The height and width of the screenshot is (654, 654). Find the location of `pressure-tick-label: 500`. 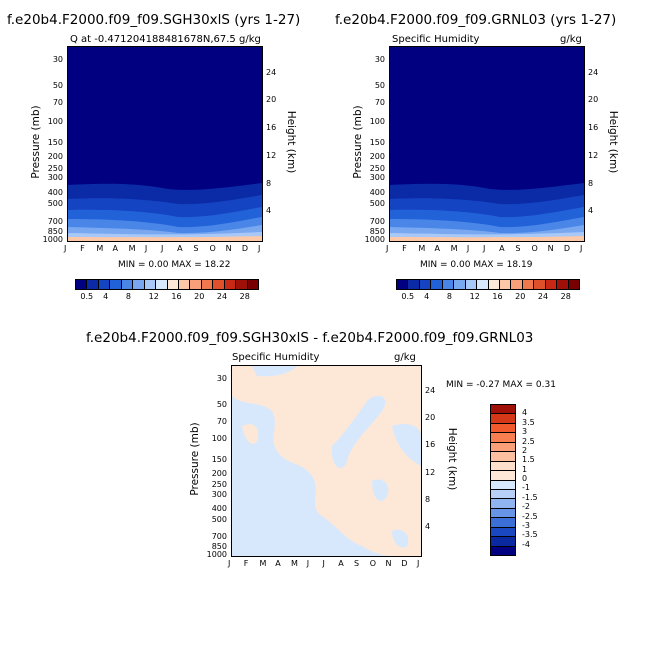

pressure-tick-label: 500 is located at coordinates (377, 204).